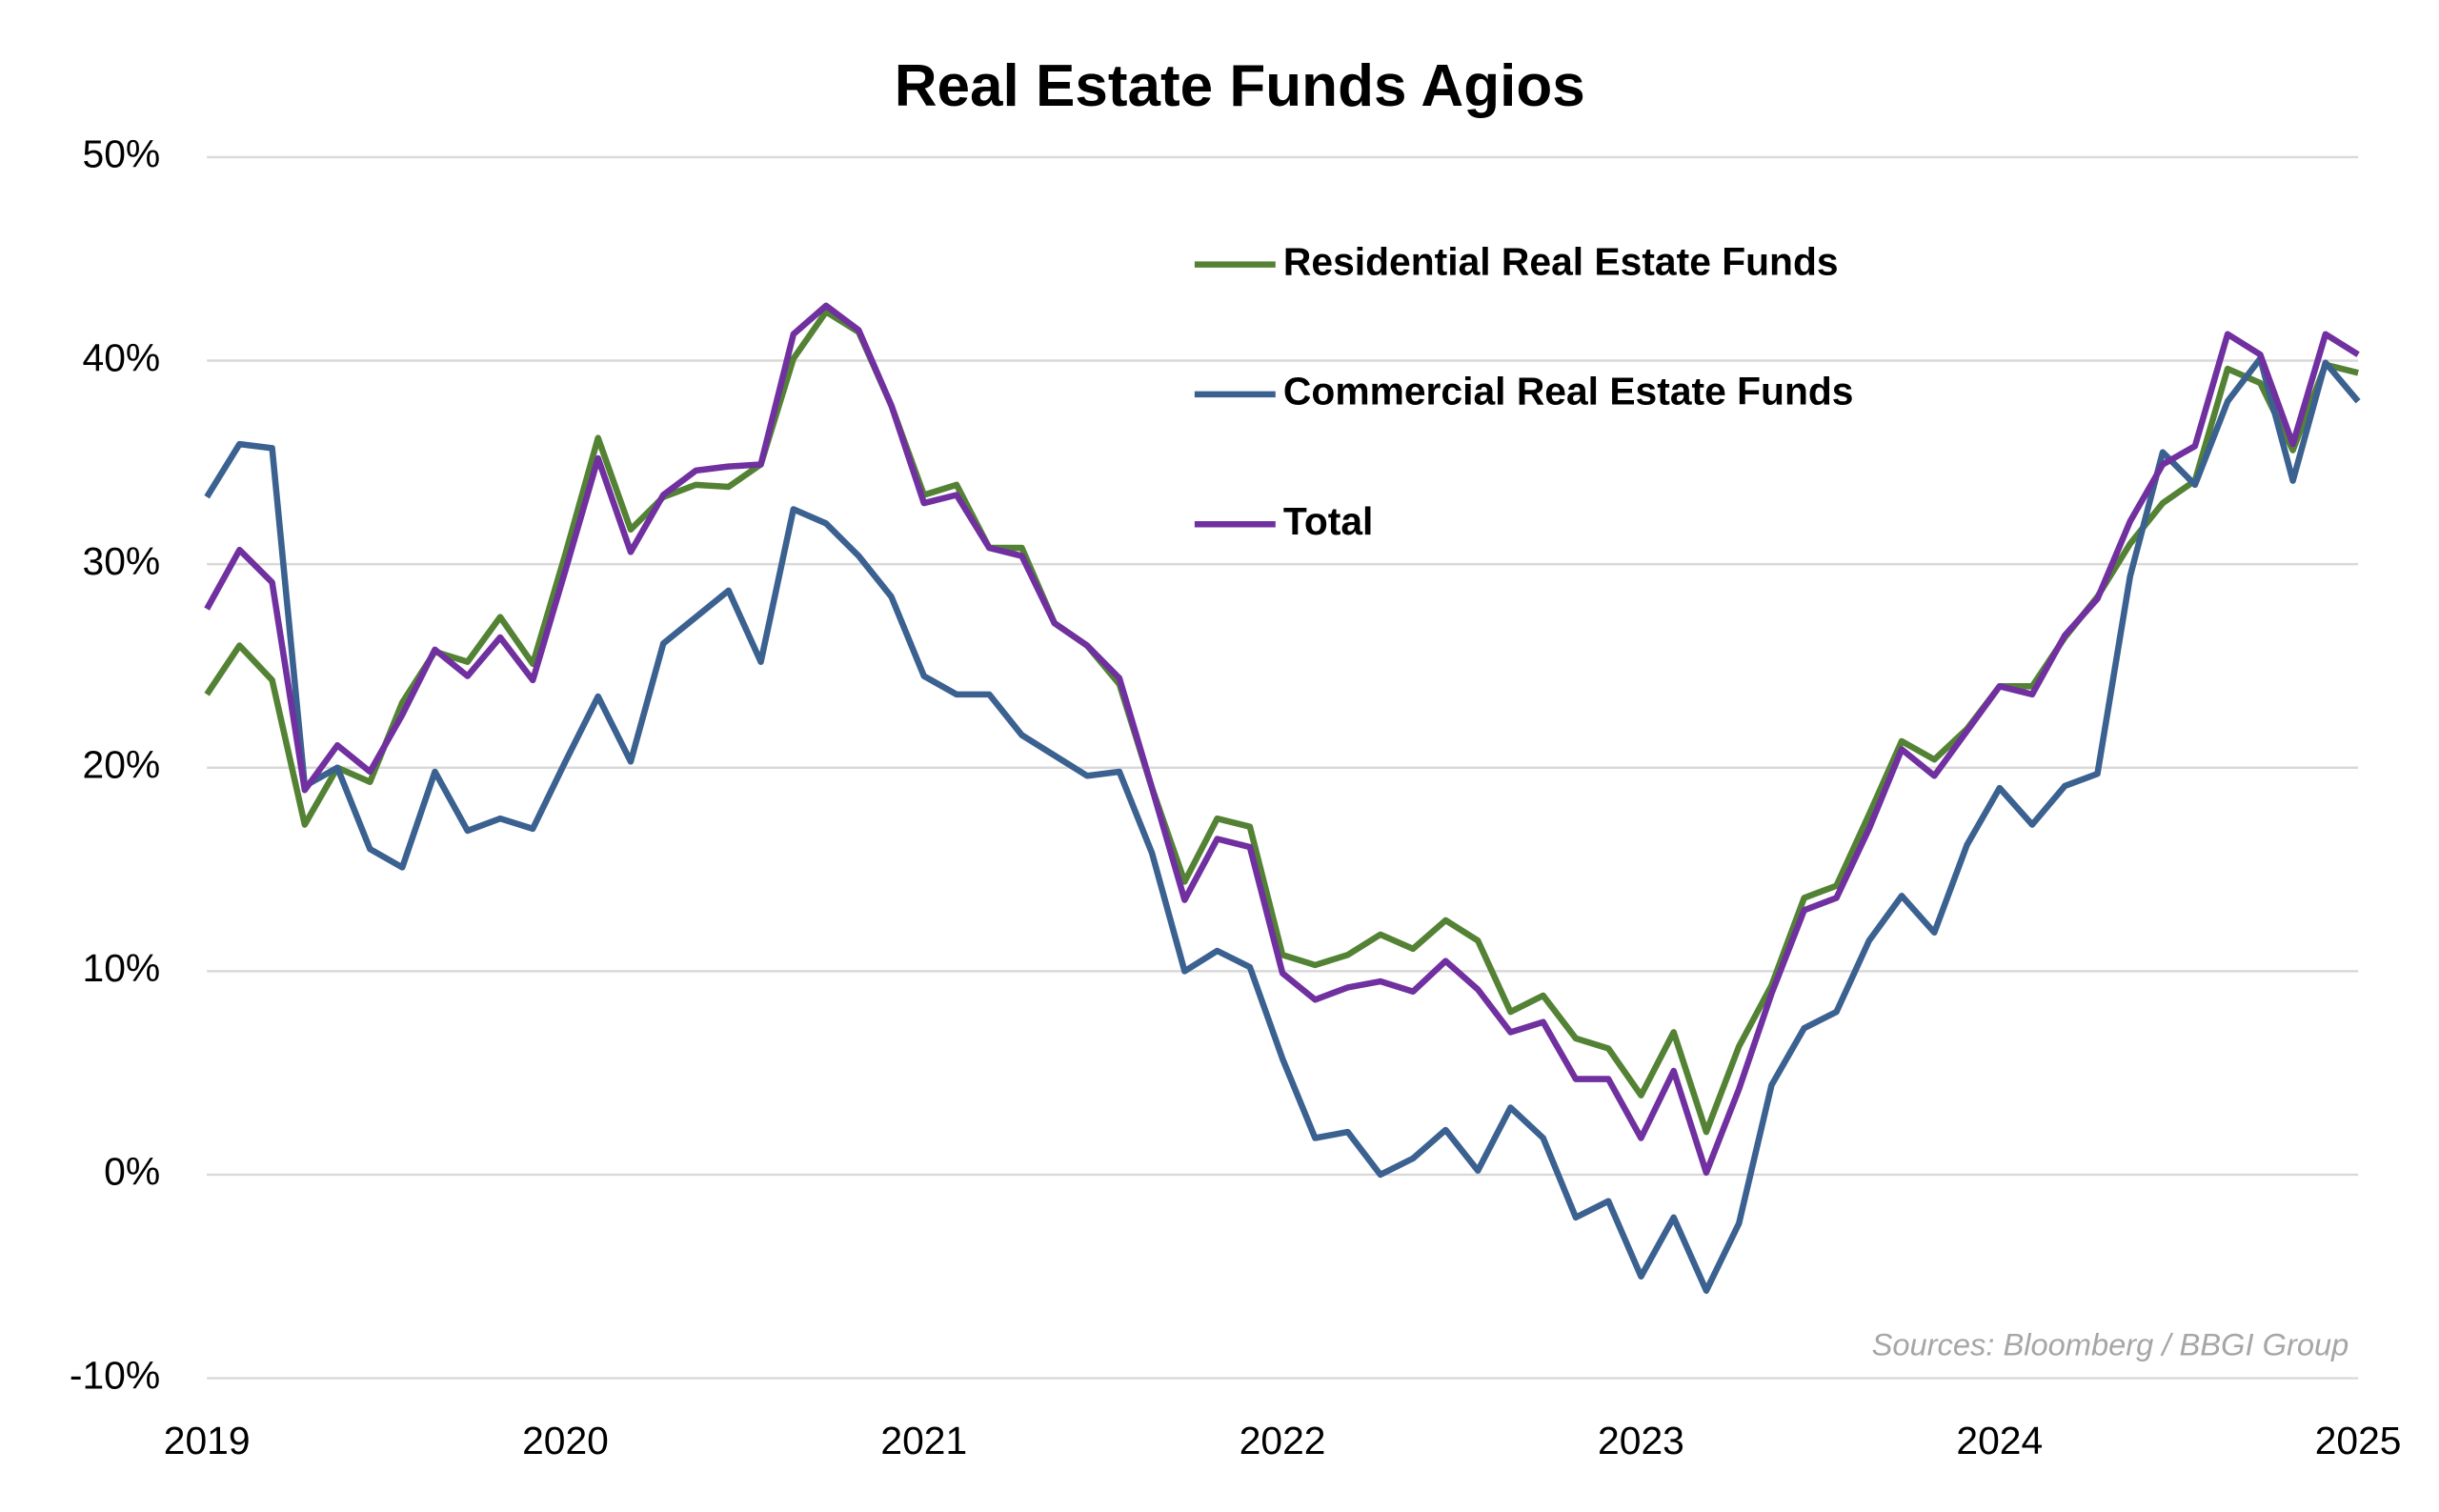  Describe the element at coordinates (132, 1172) in the screenshot. I see `y-tick-label: 0%` at that location.